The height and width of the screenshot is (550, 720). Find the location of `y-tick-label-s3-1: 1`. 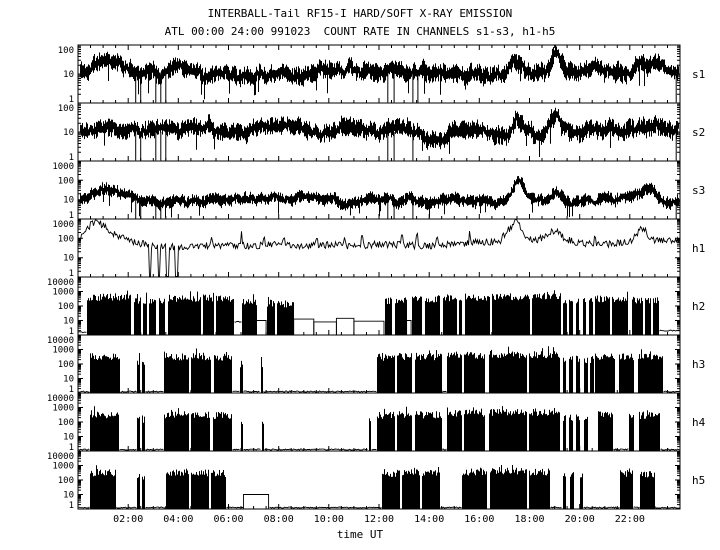

y-tick-label-s3-1: 1 is located at coordinates (71, 216).